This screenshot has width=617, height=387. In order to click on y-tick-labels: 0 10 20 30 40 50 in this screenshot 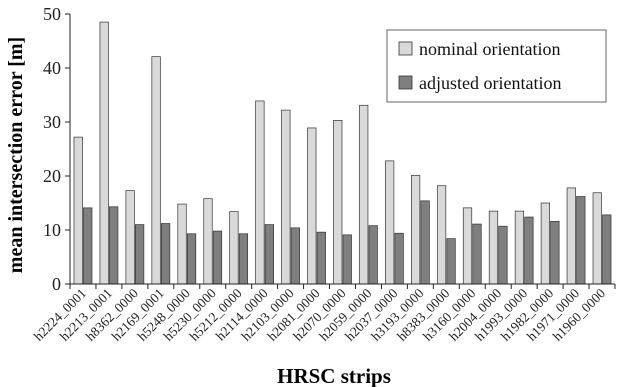, I will do `click(52, 149)`.